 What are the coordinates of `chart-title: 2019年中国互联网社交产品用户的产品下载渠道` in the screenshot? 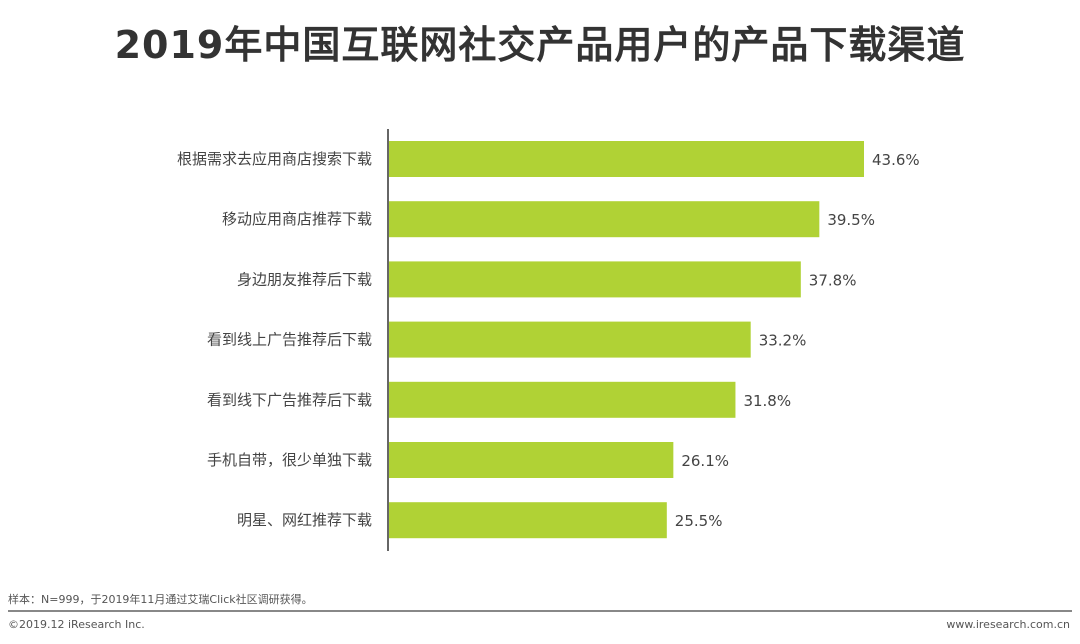 It's located at (540, 45).